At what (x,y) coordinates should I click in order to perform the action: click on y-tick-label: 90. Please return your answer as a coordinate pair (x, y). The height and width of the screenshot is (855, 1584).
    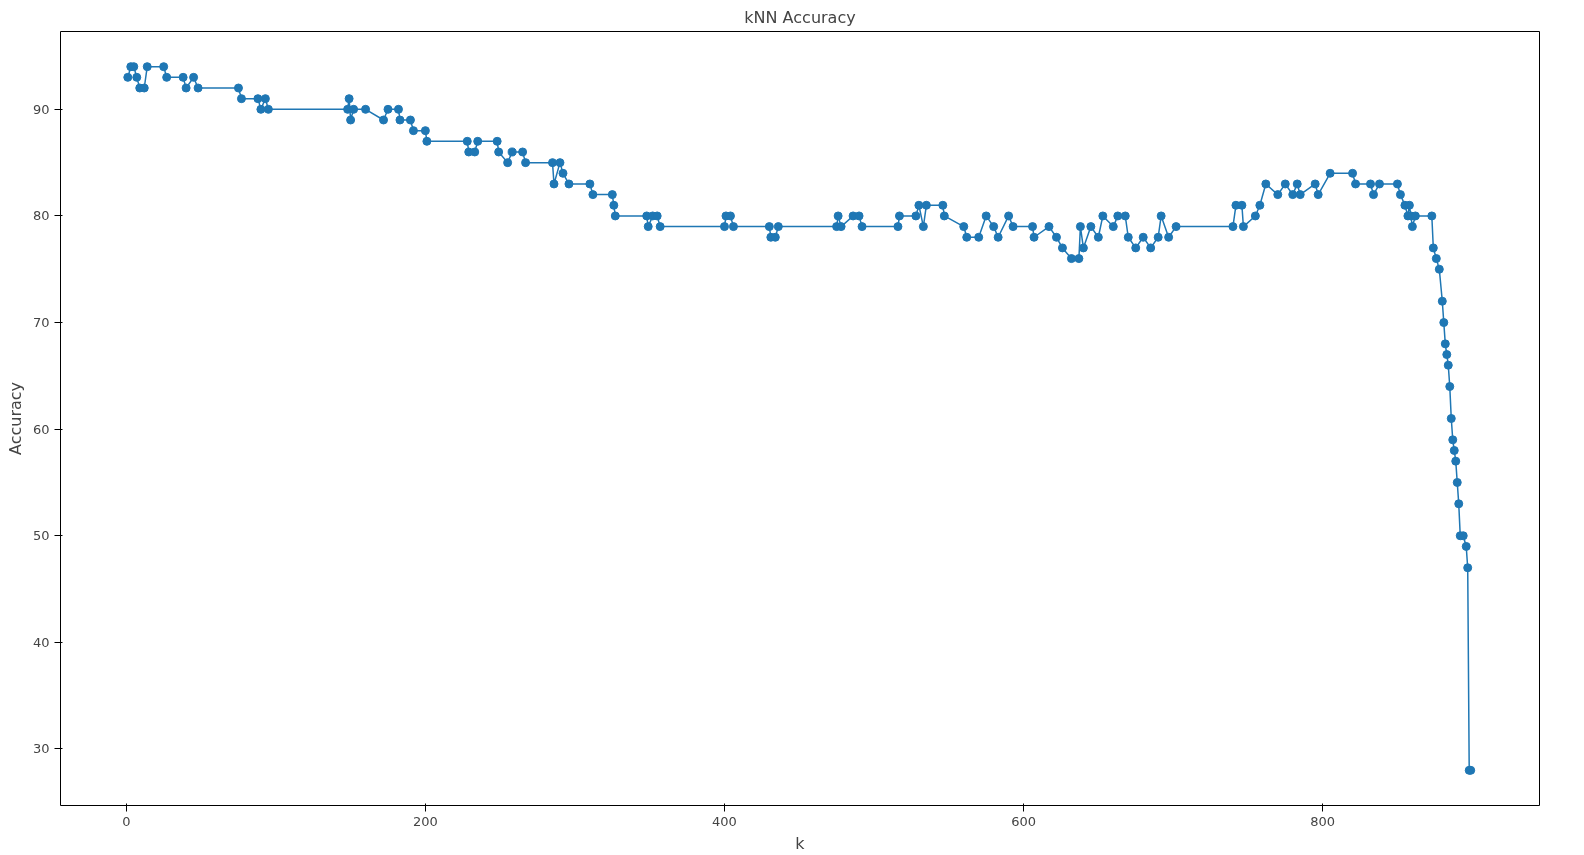
    Looking at the image, I should click on (41, 109).